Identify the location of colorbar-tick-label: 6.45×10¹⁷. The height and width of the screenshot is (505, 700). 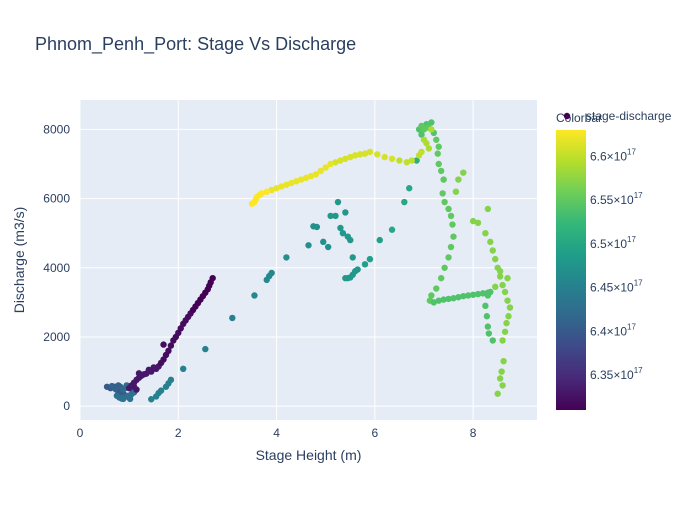
(616, 287).